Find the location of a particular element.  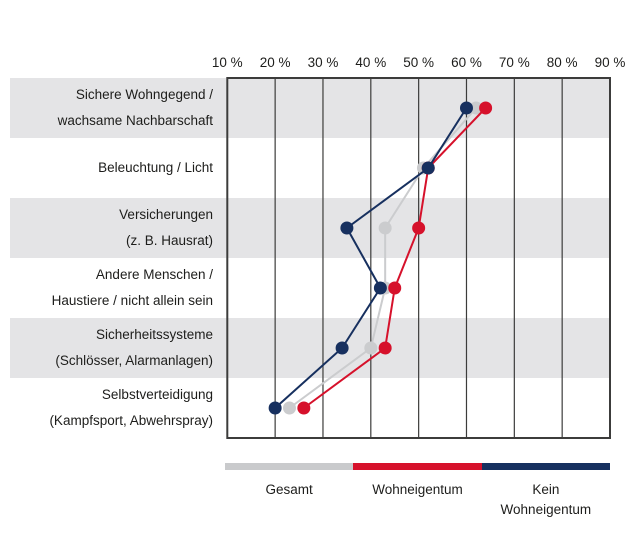

x-tick-label: 60 % is located at coordinates (466, 62).